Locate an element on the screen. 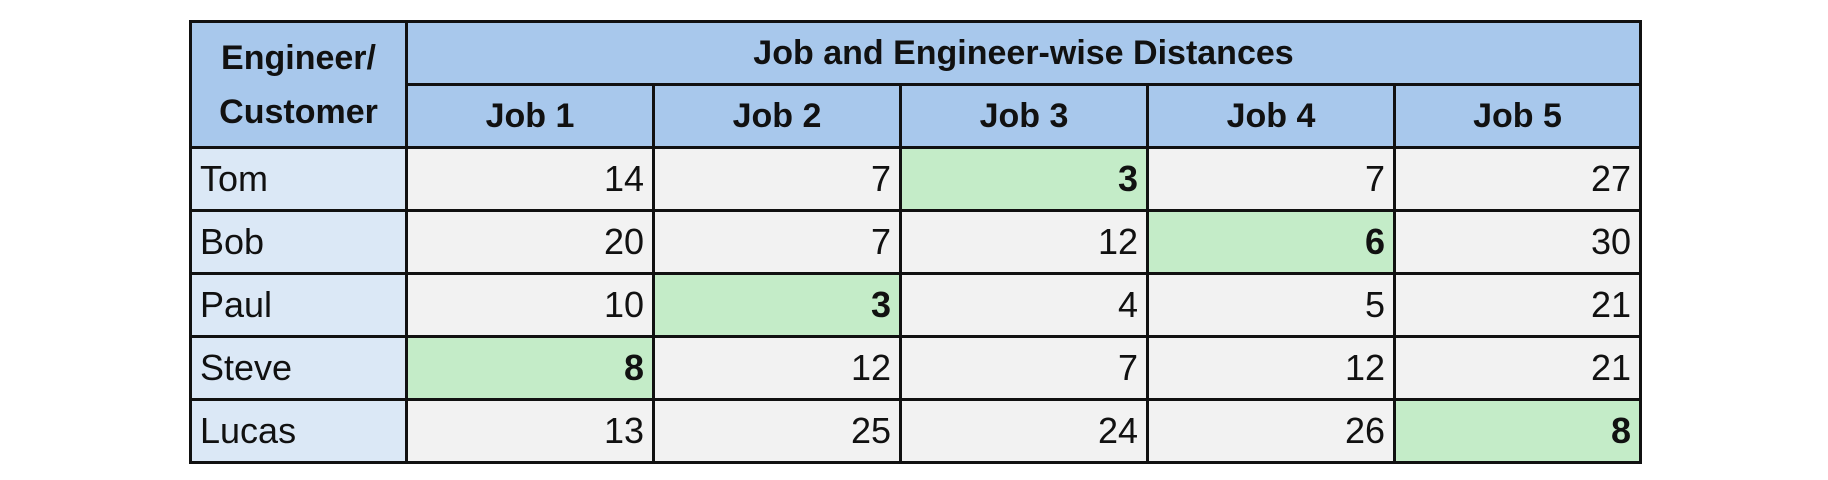  job-header-1: Job 1 is located at coordinates (530, 116).